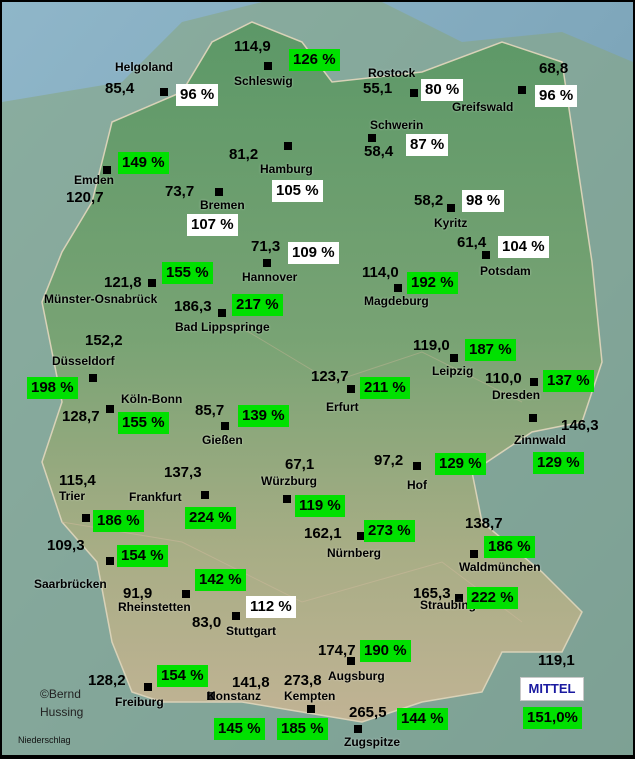  What do you see at coordinates (154, 607) in the screenshot?
I see `city-name-rheinstetten: Rheinstetten` at bounding box center [154, 607].